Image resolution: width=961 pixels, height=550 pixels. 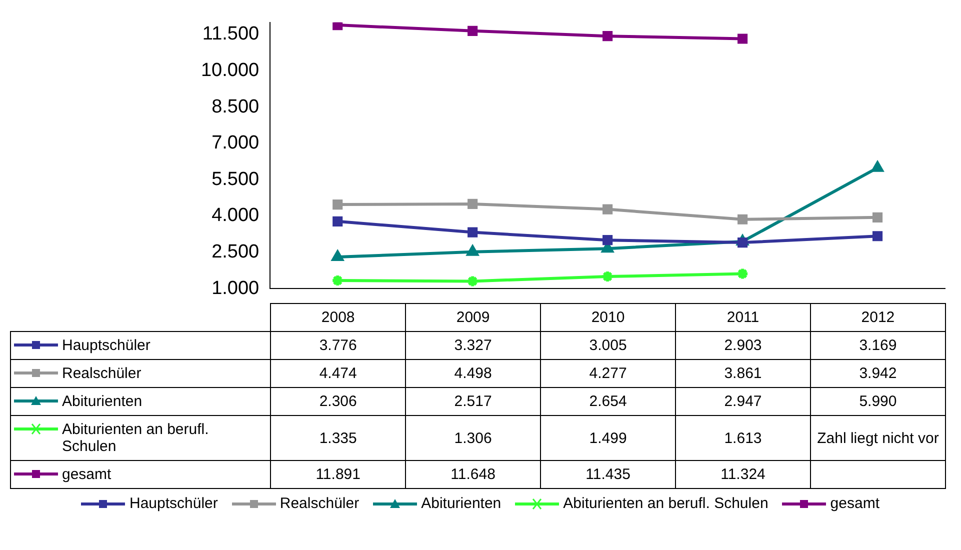 I want to click on data-label: 4.277, so click(x=608, y=374).